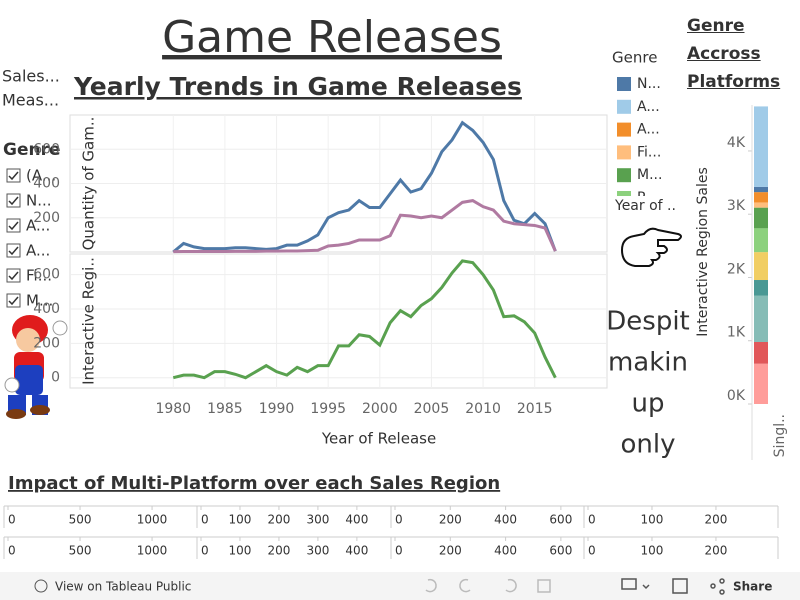 The width and height of the screenshot is (800, 600). Describe the element at coordinates (55, 378) in the screenshot. I see `y-tick-label: 0` at that location.